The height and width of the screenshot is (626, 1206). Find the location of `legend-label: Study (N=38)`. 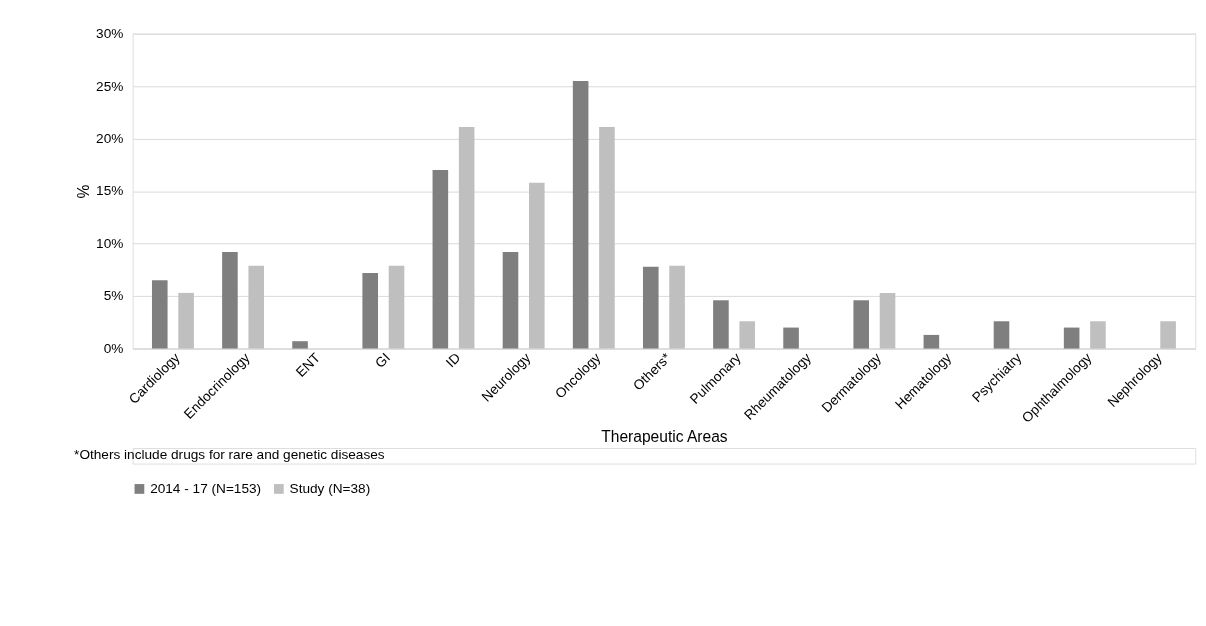

legend-label: Study (N=38) is located at coordinates (330, 488).